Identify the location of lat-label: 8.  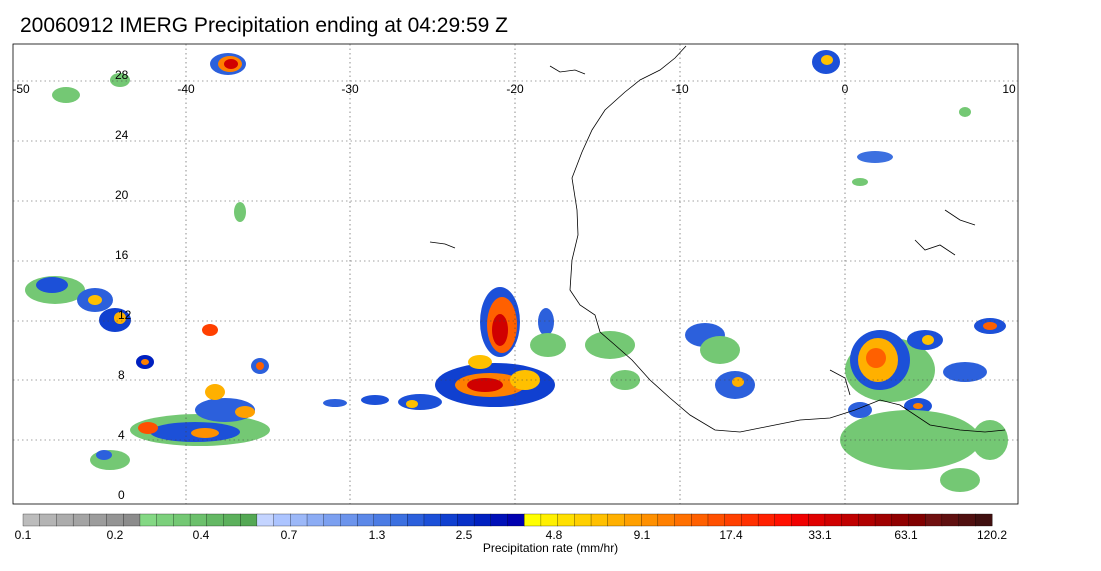
(121, 375).